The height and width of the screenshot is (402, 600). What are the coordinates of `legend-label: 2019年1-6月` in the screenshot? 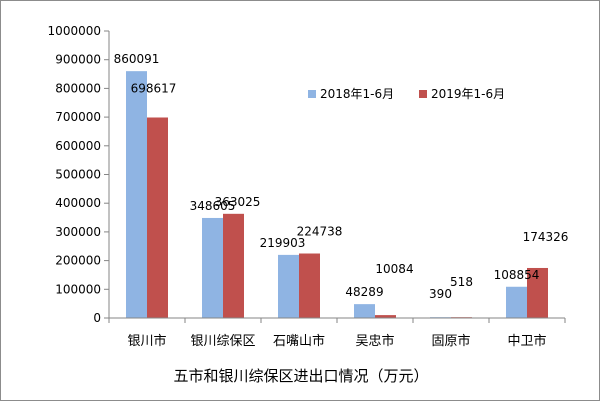 It's located at (468, 94).